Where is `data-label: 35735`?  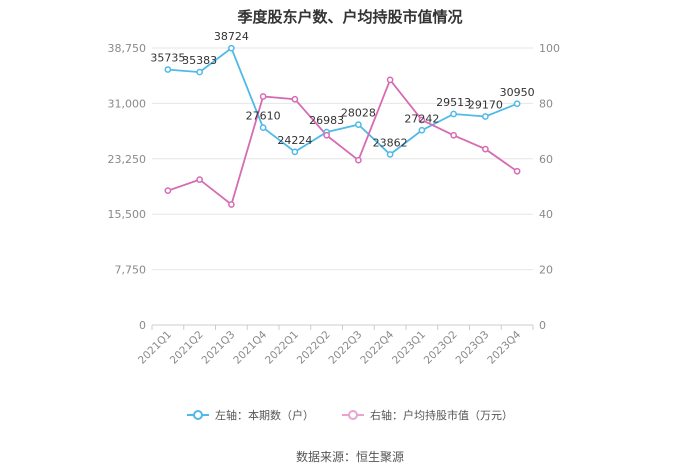 data-label: 35735 is located at coordinates (167, 58).